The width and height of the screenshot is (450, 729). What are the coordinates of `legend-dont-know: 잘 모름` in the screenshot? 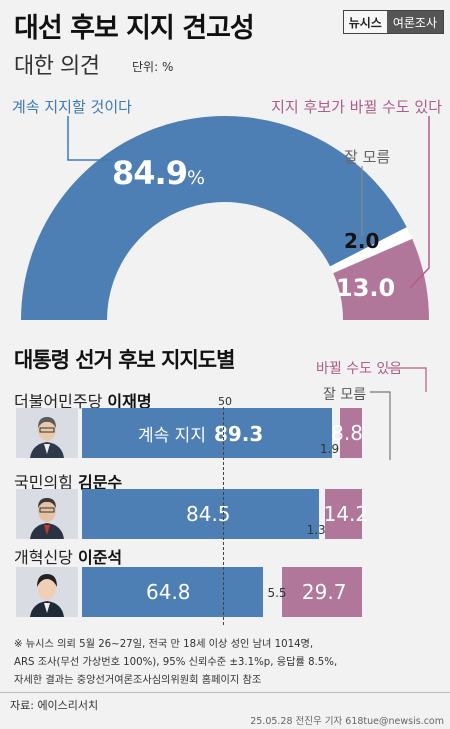 It's located at (345, 395).